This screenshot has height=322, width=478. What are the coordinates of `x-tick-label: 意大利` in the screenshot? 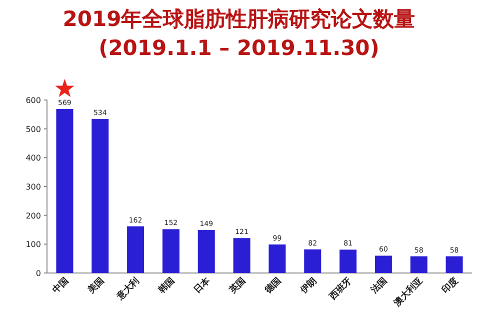 It's located at (128, 289).